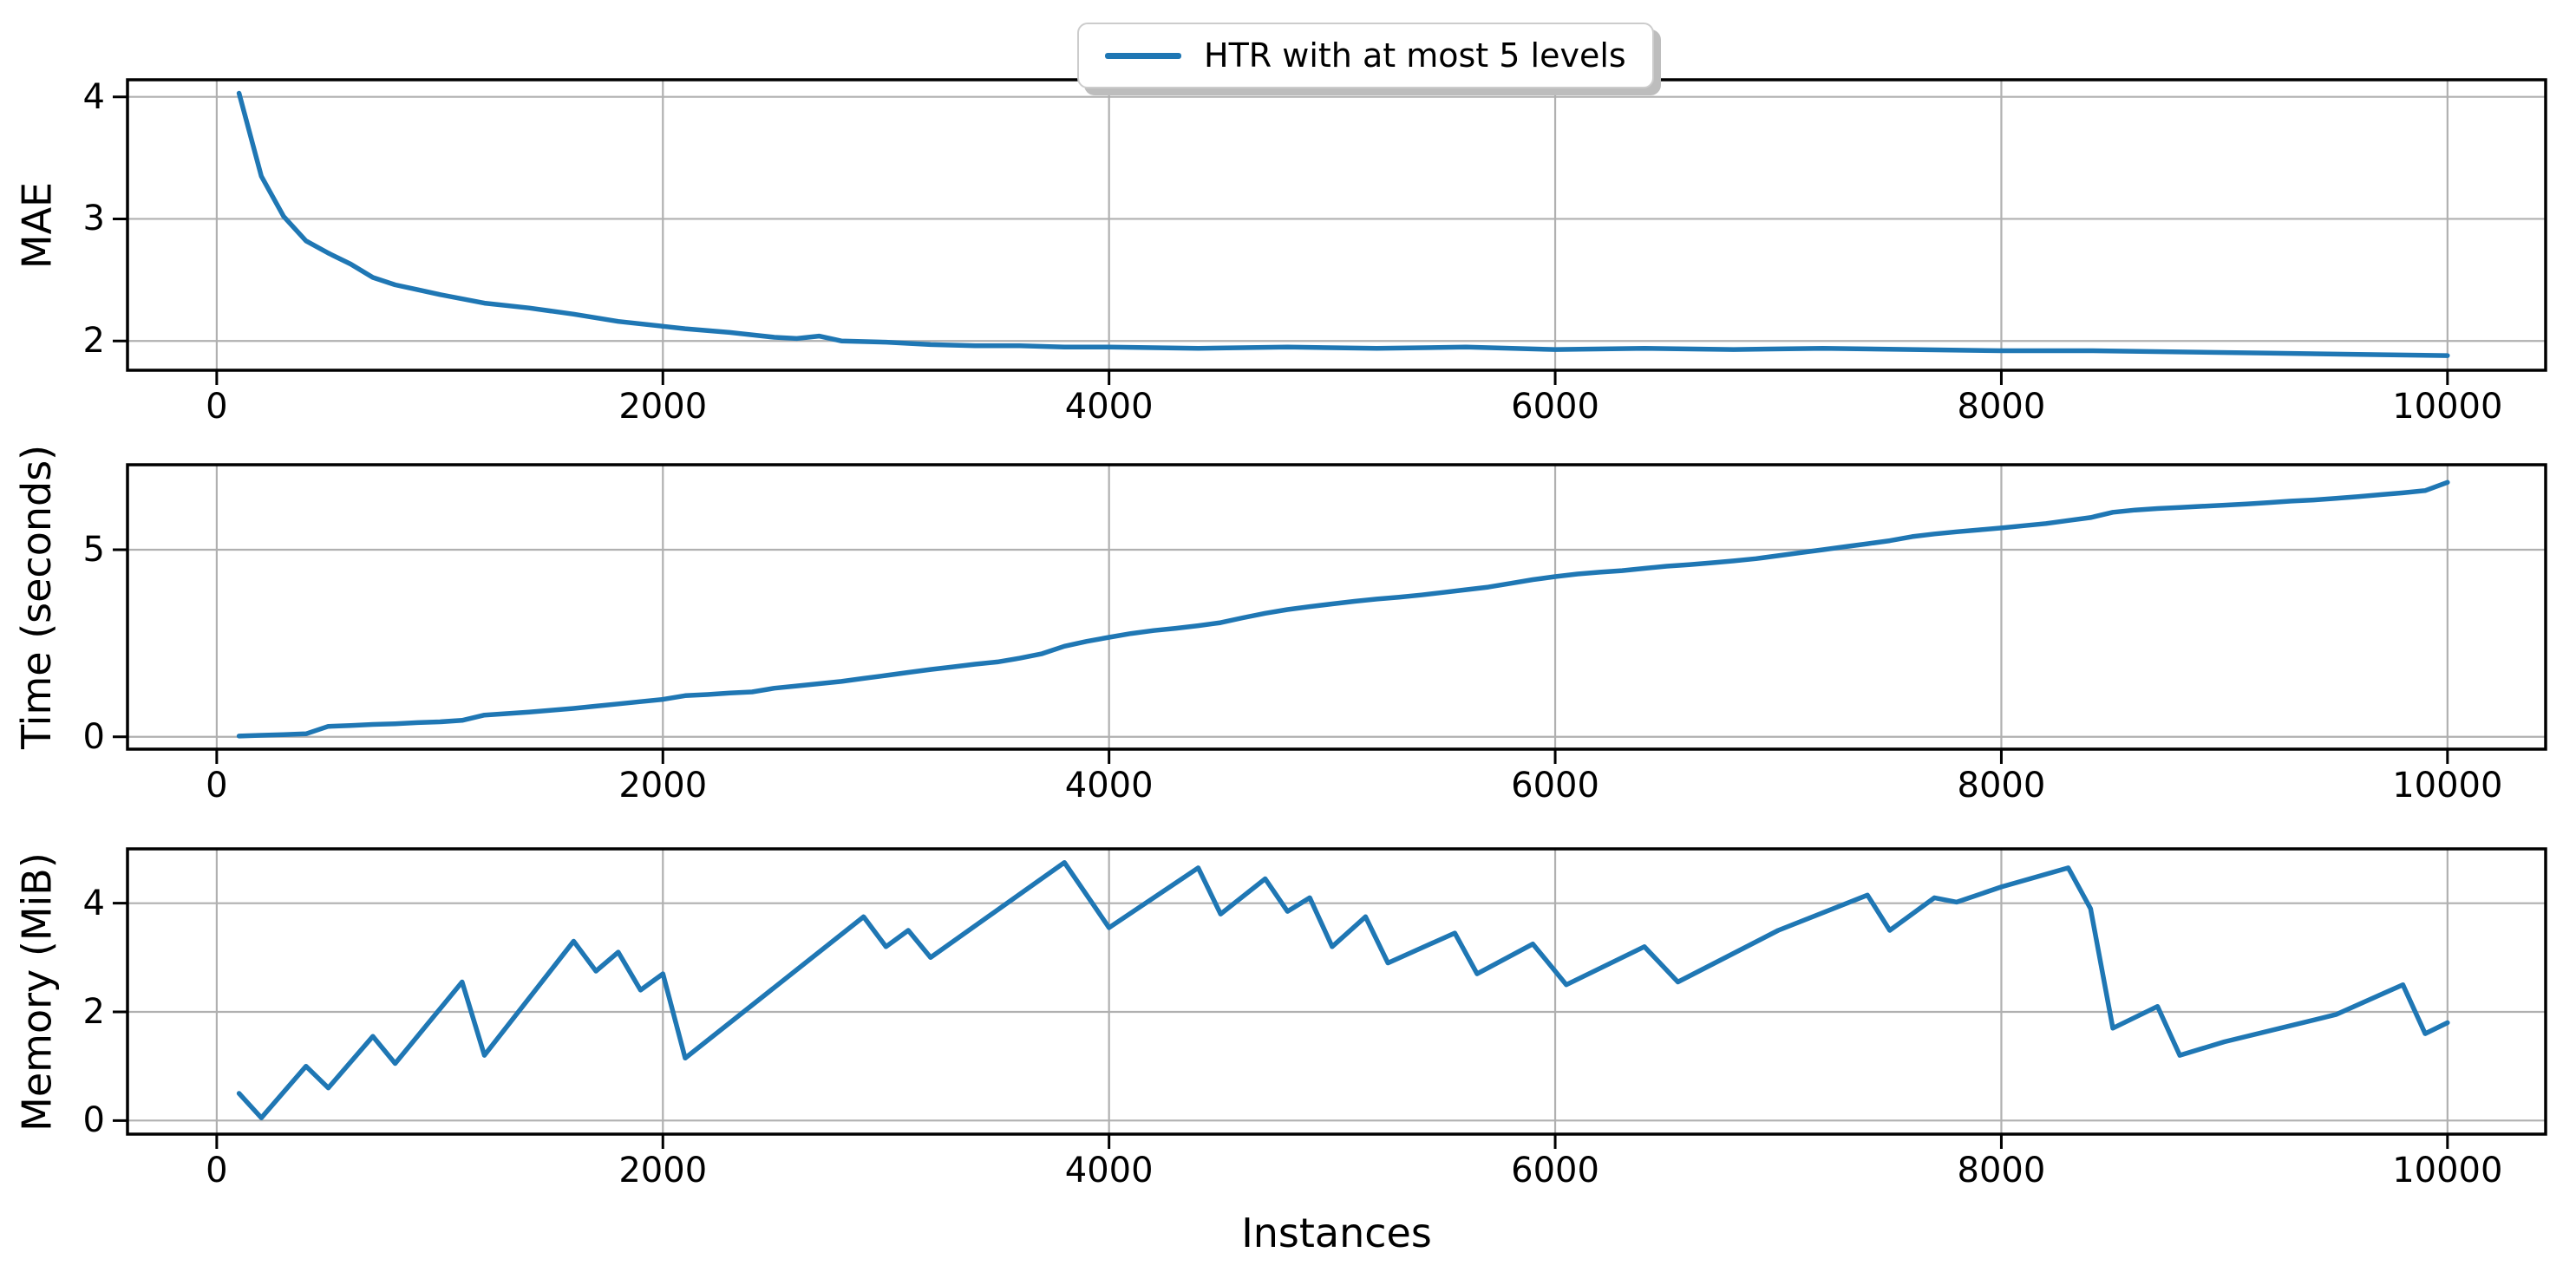  I want to click on axis-xlabel-instances: Instances, so click(1336, 1233).